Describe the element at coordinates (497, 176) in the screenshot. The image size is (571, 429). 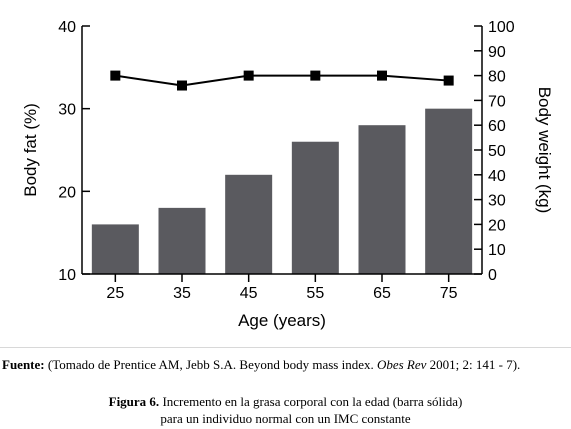
I see `y-tick-label-right-40: 40` at that location.